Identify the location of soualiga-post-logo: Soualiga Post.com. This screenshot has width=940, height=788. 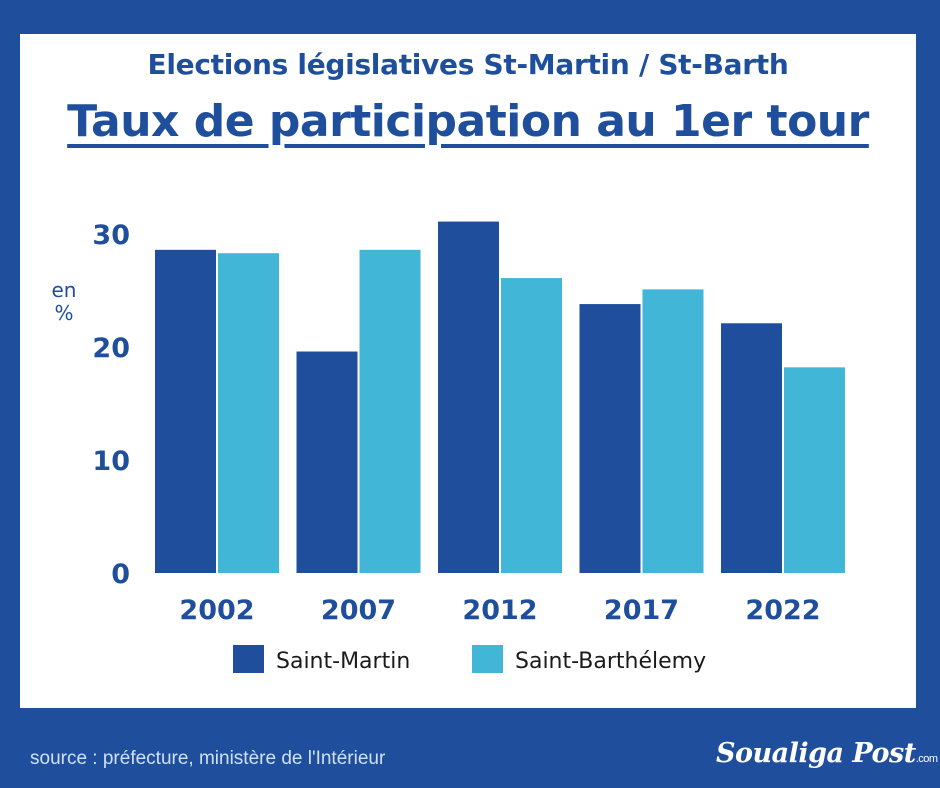
(827, 753).